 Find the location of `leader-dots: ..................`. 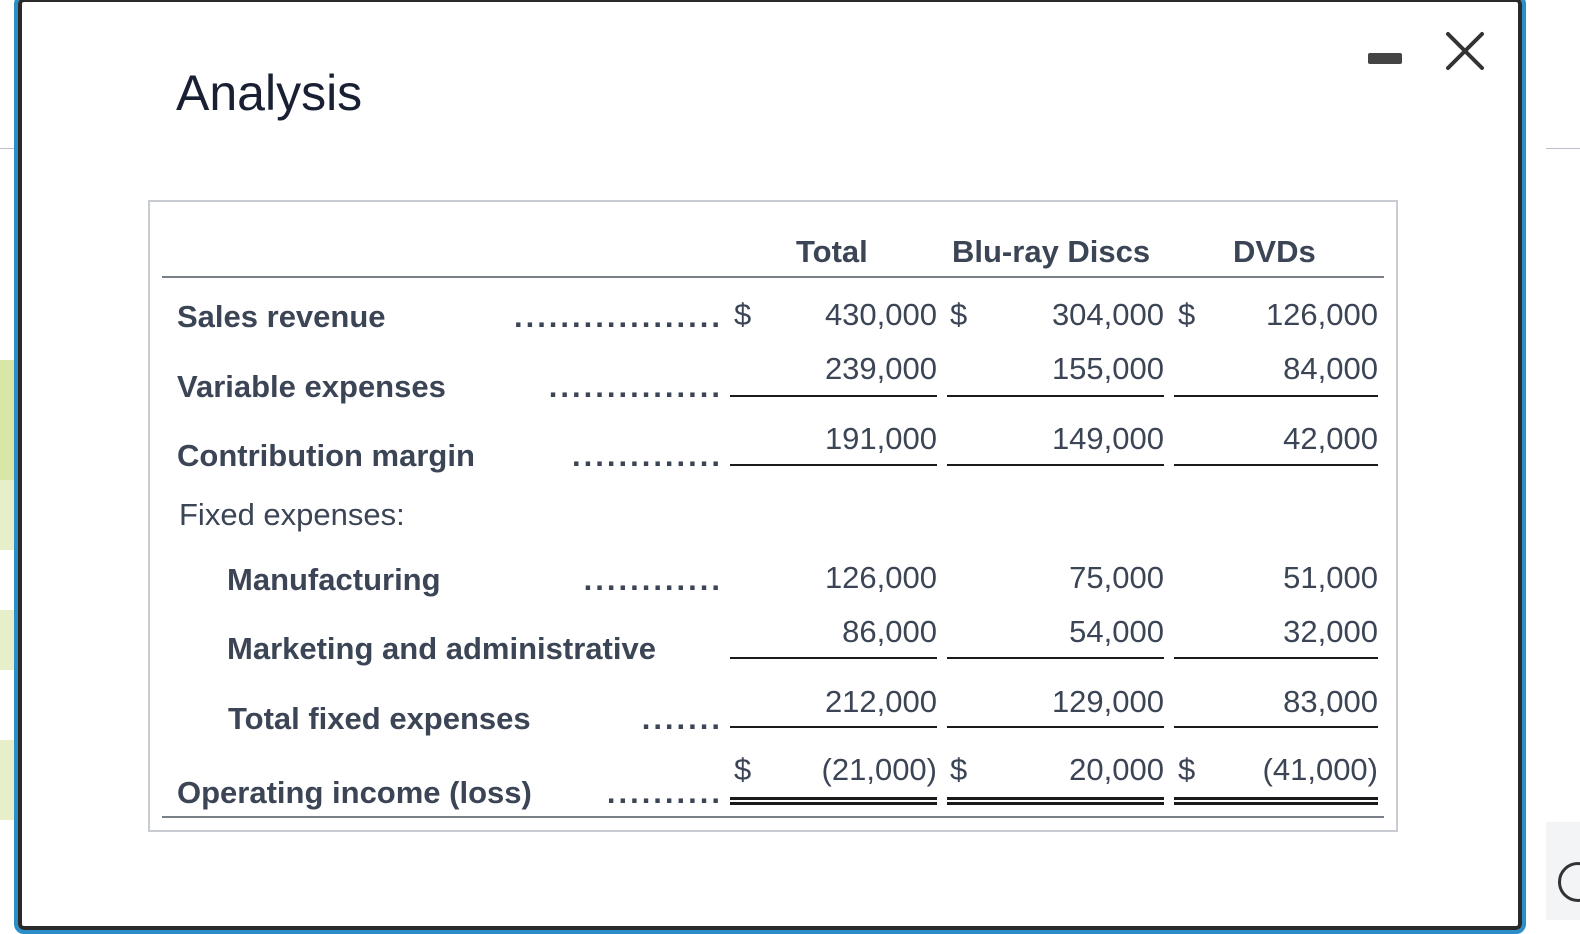

leader-dots: .................. is located at coordinates (618, 316).